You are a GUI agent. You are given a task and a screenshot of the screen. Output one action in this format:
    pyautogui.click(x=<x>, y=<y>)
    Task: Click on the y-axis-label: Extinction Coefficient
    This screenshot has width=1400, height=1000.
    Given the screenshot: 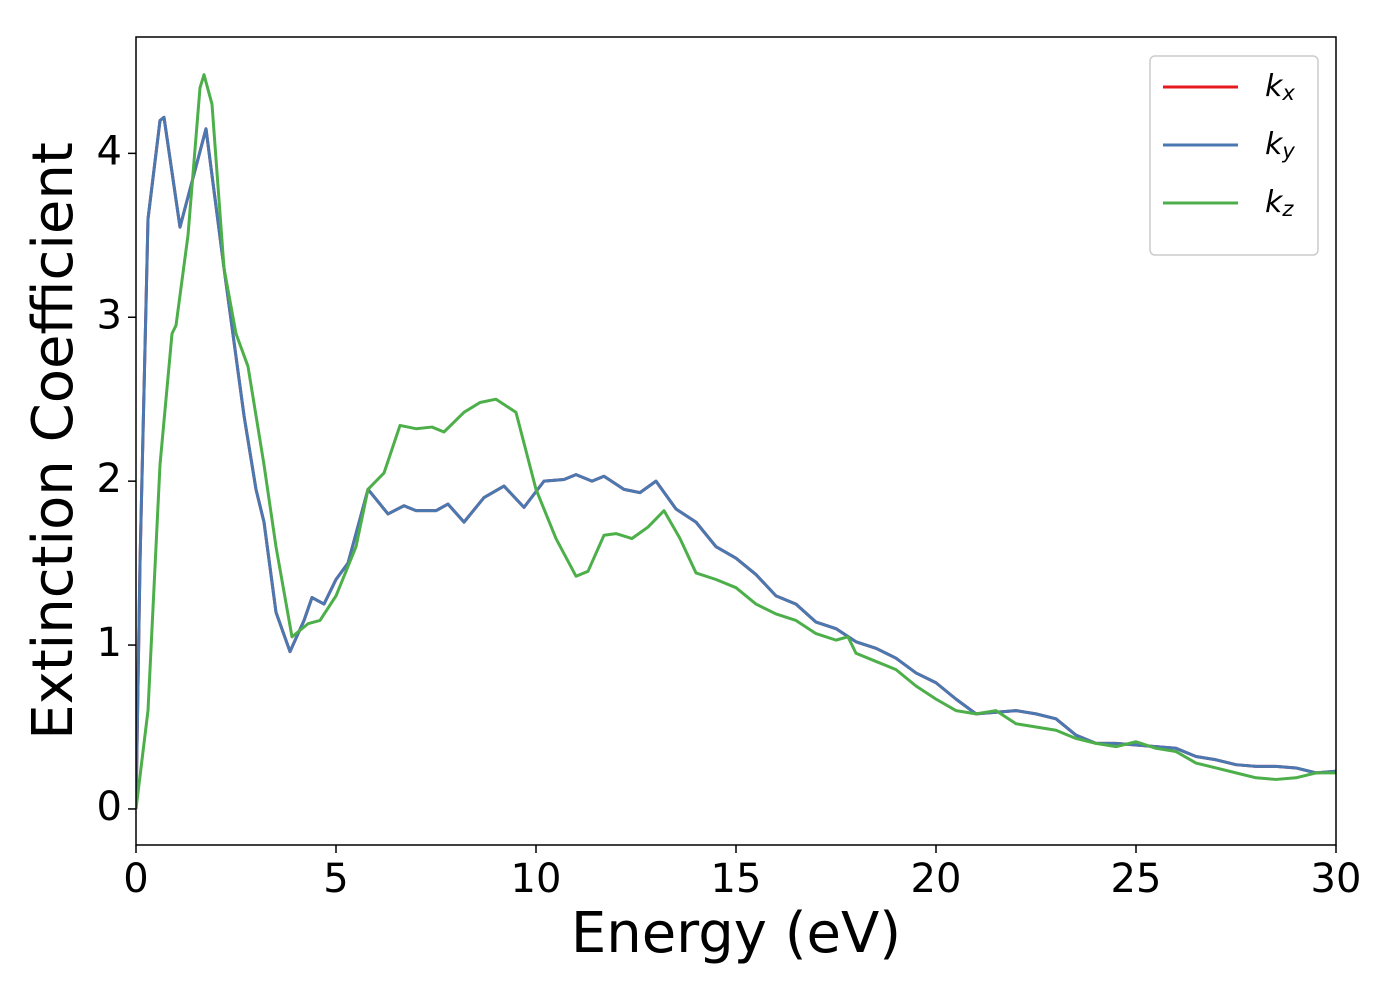 What is the action you would take?
    pyautogui.click(x=53, y=441)
    